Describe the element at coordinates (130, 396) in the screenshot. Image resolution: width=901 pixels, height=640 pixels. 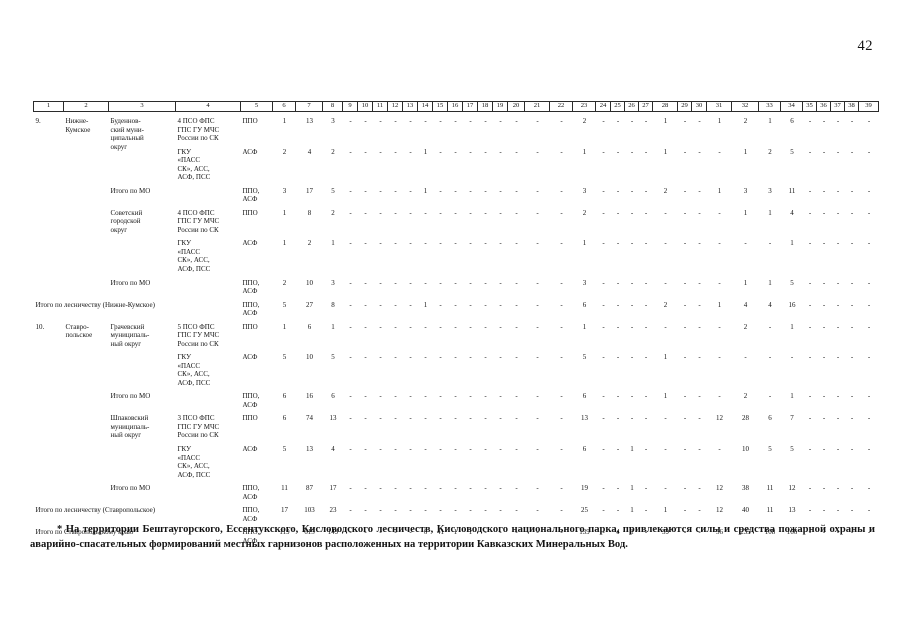
I see `subtotal-label: Итого по МО` at that location.